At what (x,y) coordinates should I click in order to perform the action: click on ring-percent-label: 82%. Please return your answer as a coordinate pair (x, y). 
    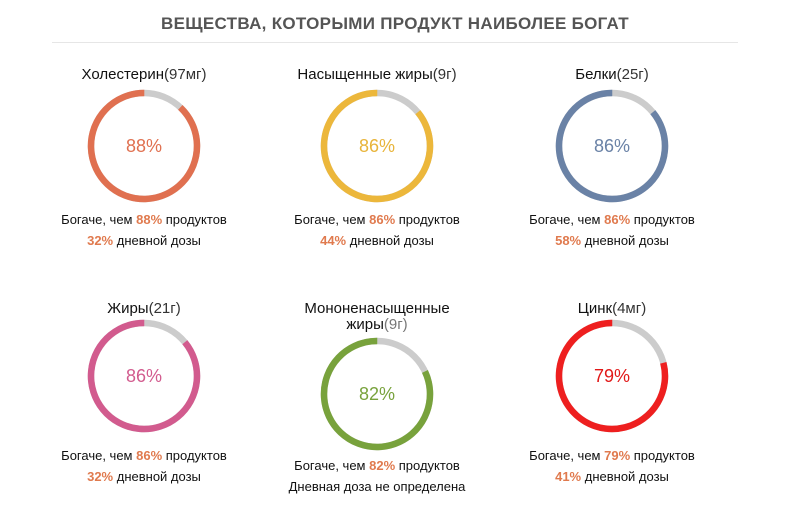
    Looking at the image, I should click on (377, 393).